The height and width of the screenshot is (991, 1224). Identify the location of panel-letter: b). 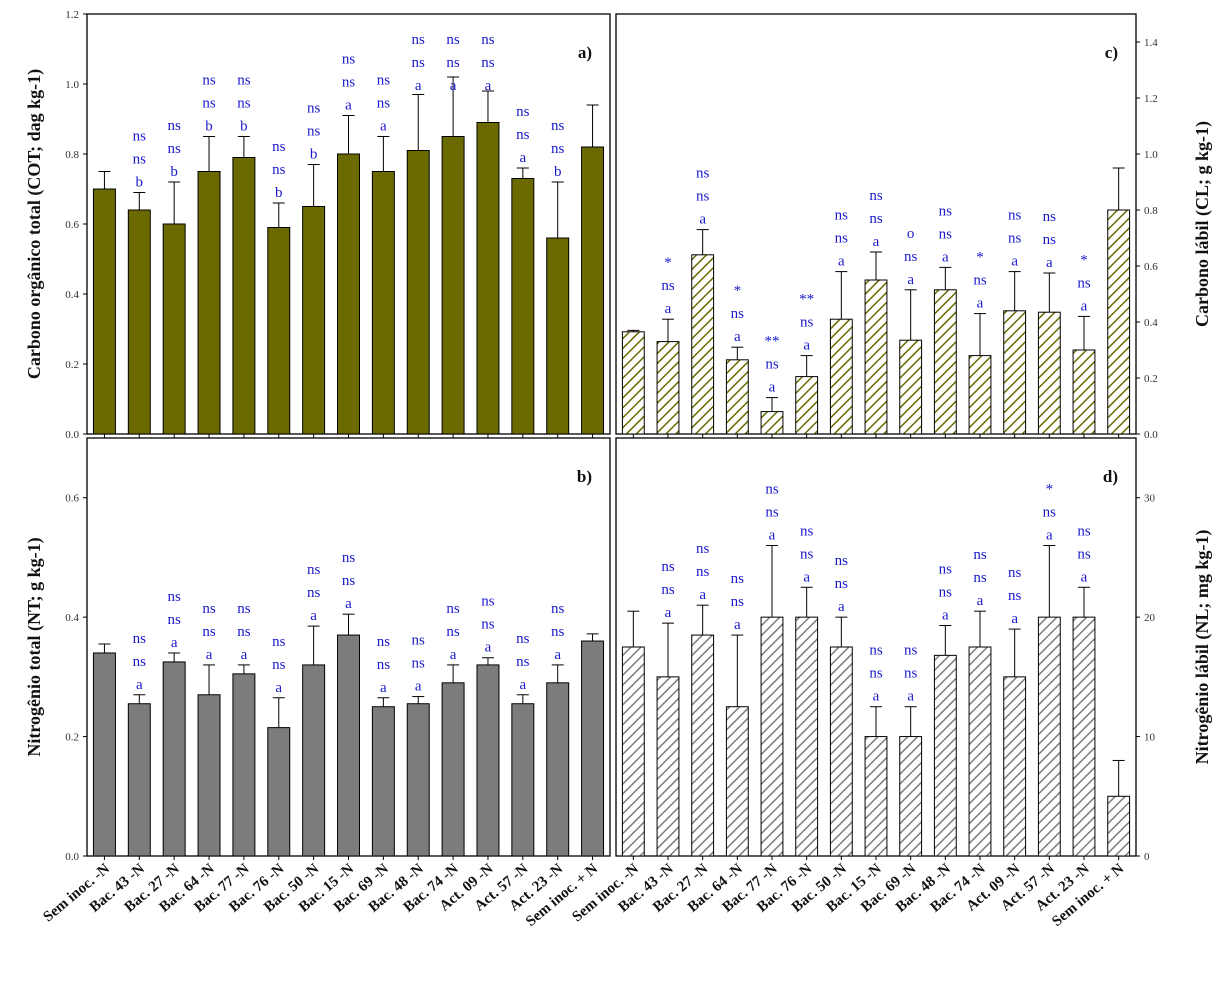
(584, 476).